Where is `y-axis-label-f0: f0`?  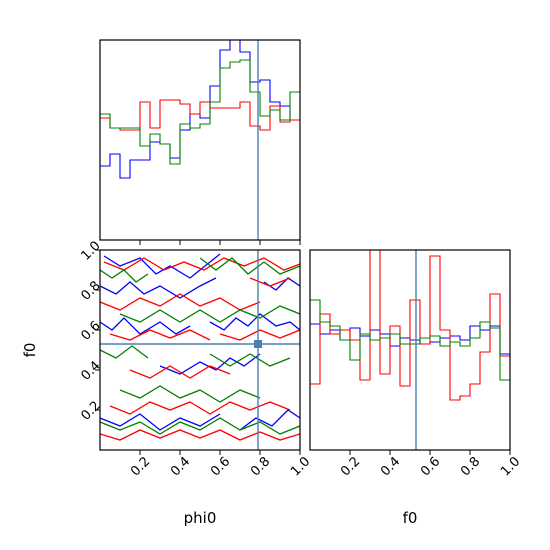 y-axis-label-f0: f0 is located at coordinates (30, 350).